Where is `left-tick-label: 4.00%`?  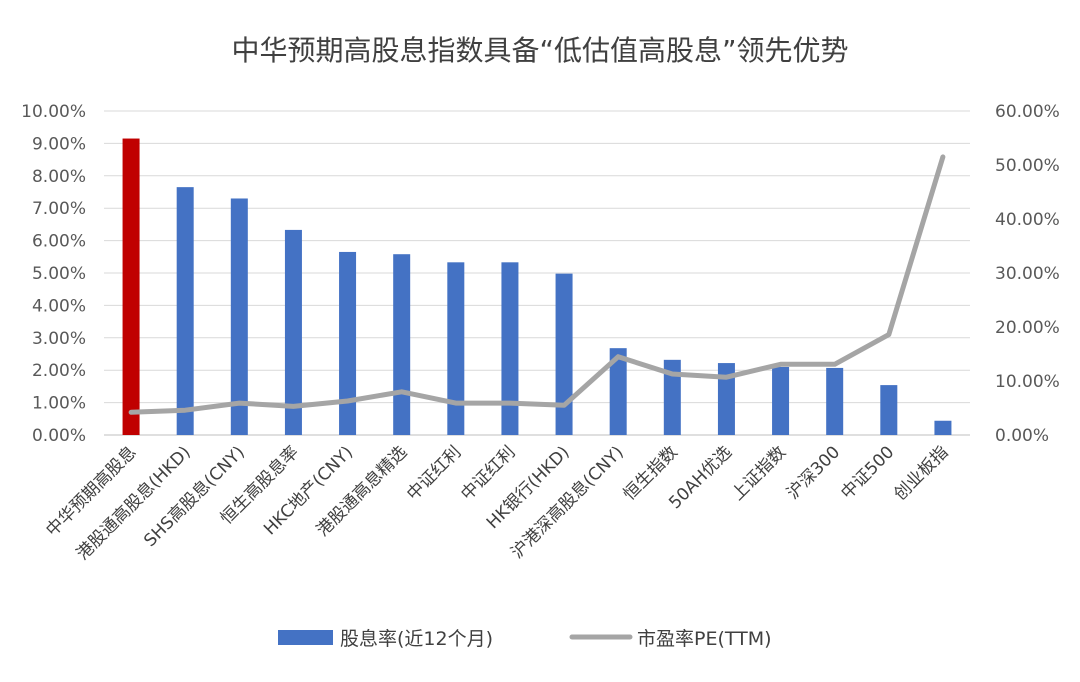 left-tick-label: 4.00% is located at coordinates (59, 306).